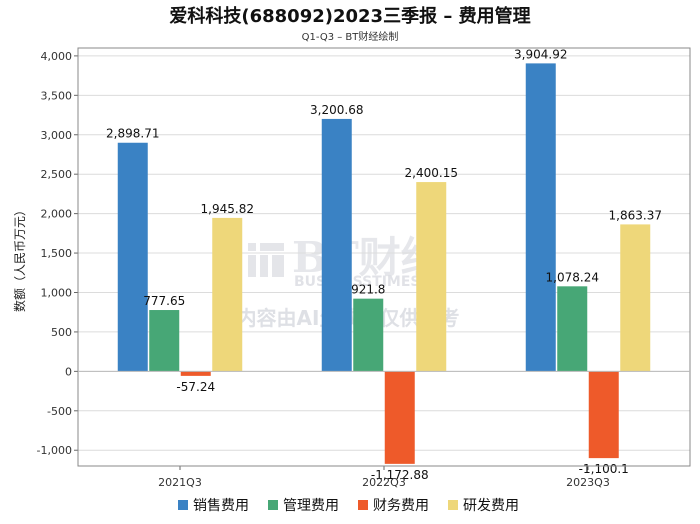 This screenshot has width=700, height=524. Describe the element at coordinates (635, 215) in the screenshot. I see `data-label: 1,863.37` at that location.